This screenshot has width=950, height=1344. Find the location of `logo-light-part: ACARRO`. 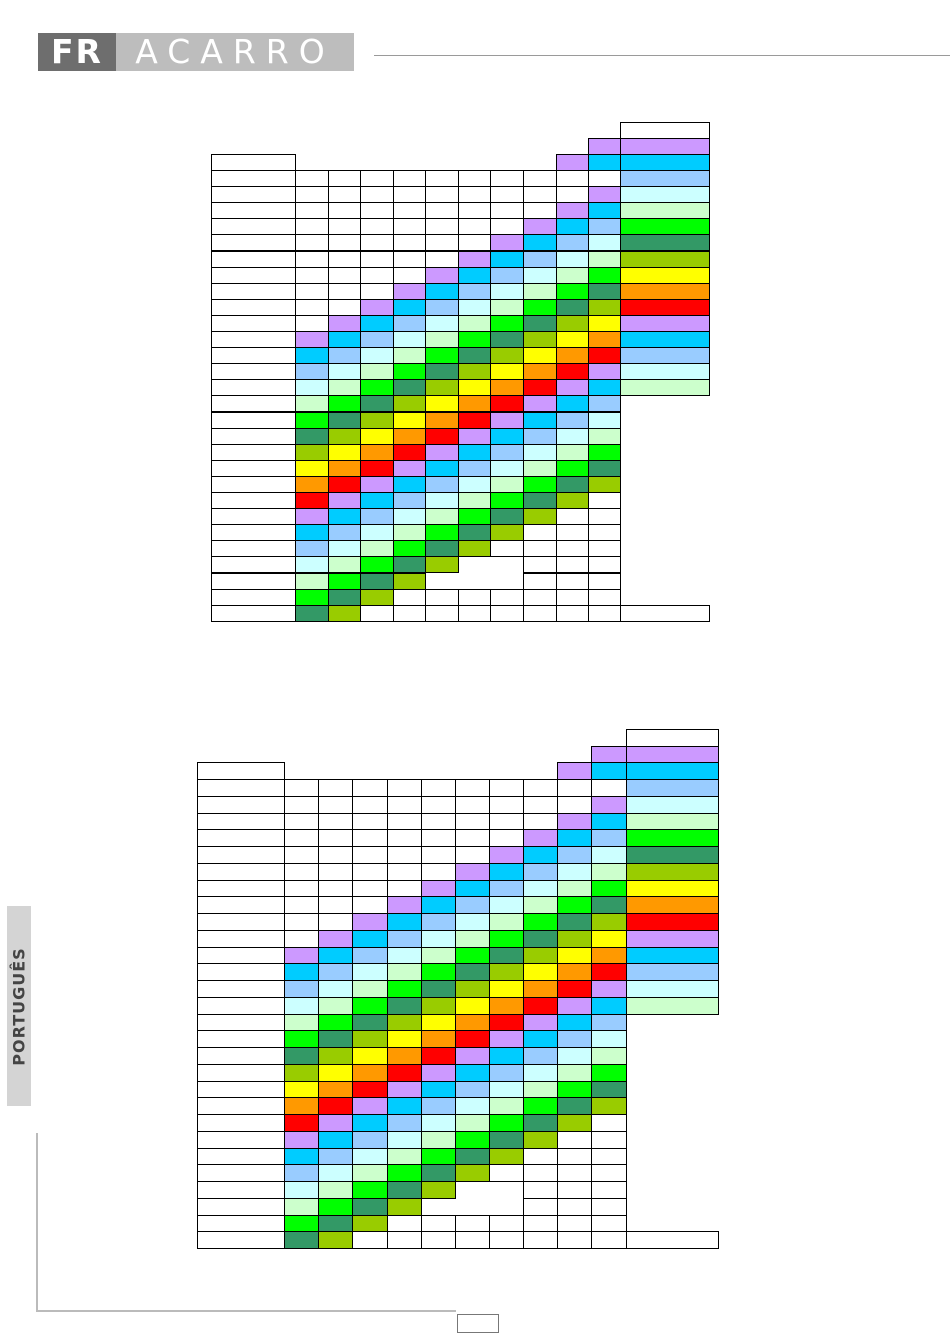

logo-light-part: ACARRO is located at coordinates (235, 52).